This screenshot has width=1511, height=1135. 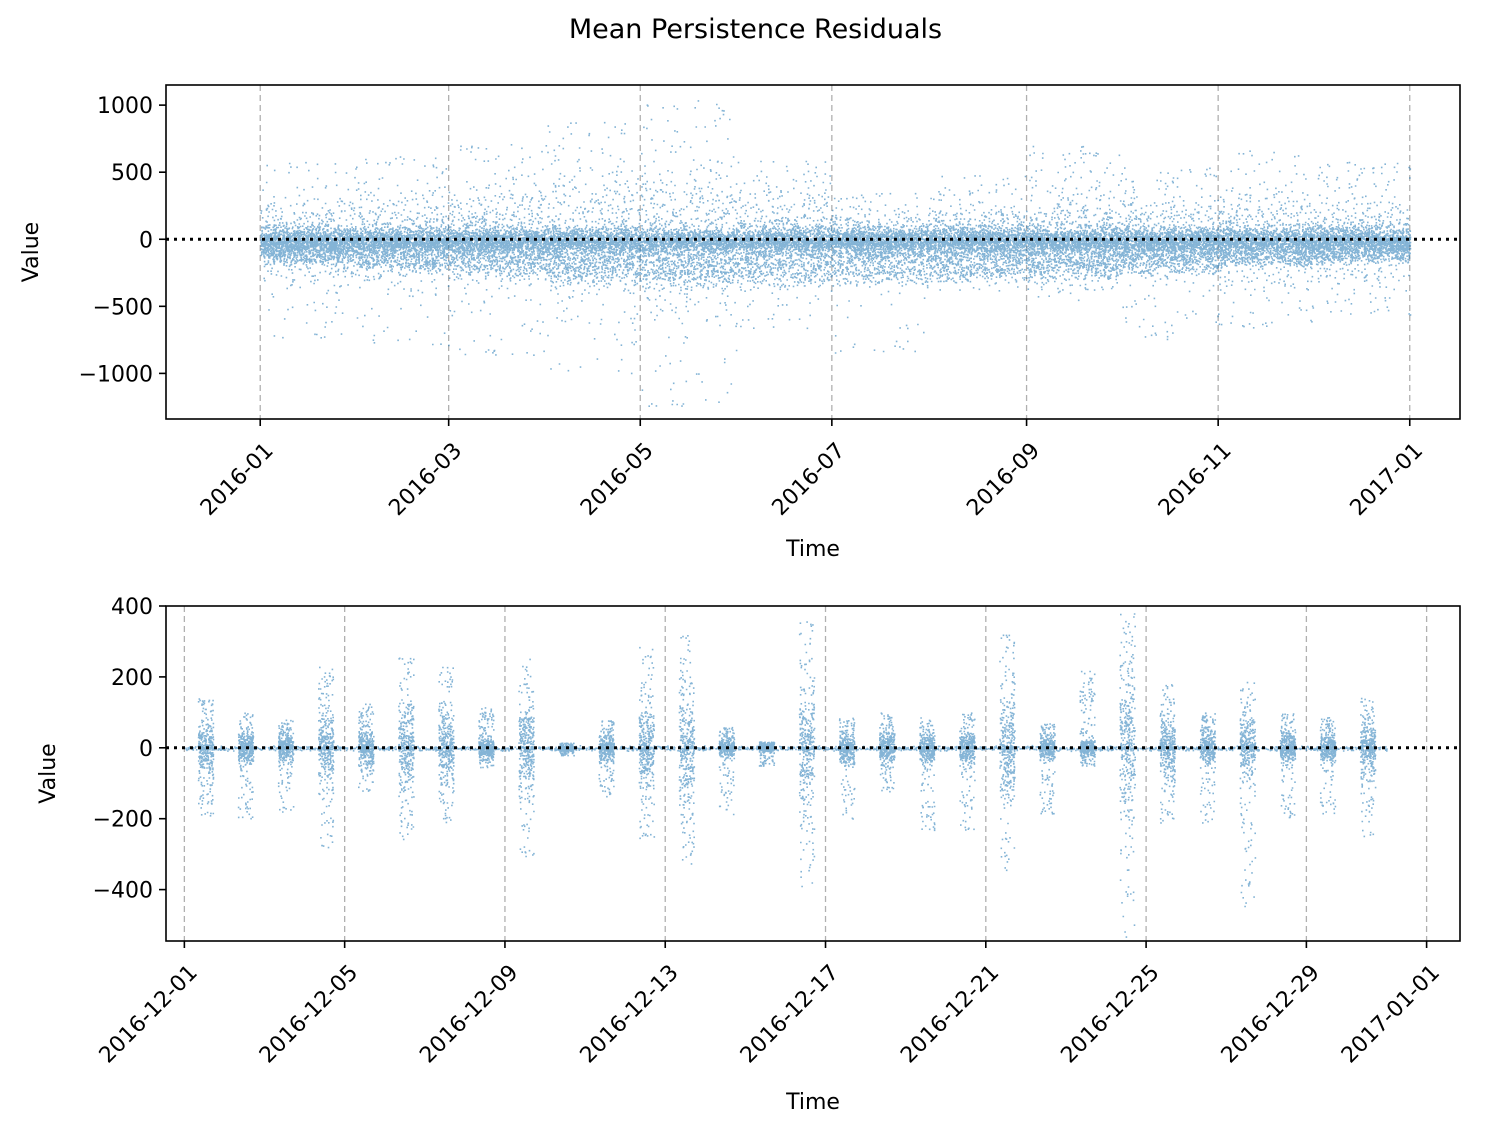 I want to click on y-tick-label: −1000, so click(x=116, y=374).